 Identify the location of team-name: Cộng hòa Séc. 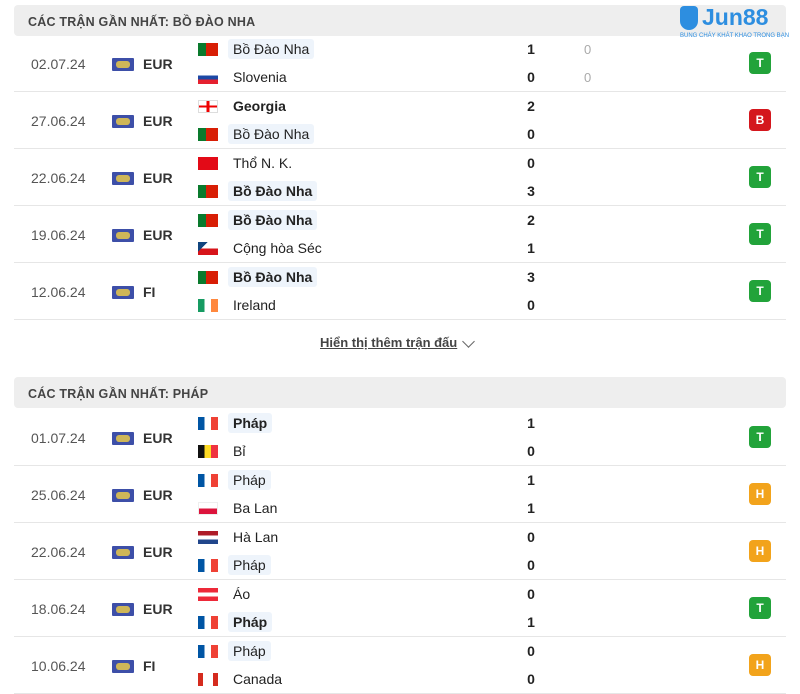
(277, 248).